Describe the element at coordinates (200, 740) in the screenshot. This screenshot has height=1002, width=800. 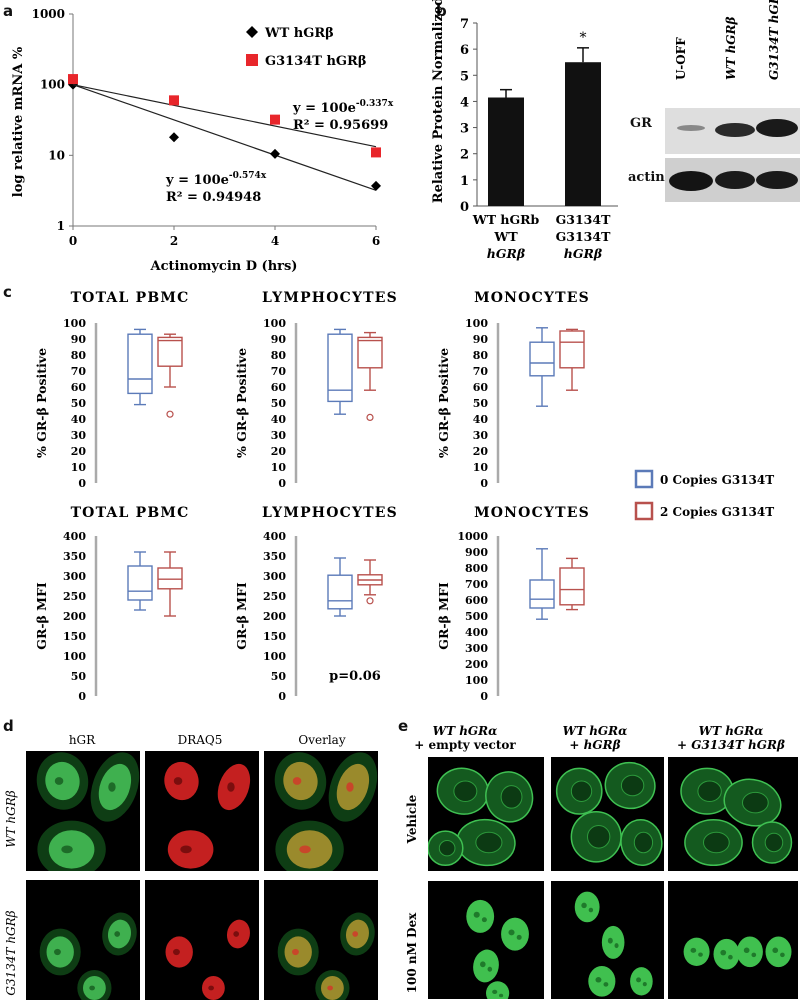
I see `panel-d-col-draq5: DRAQ5` at that location.